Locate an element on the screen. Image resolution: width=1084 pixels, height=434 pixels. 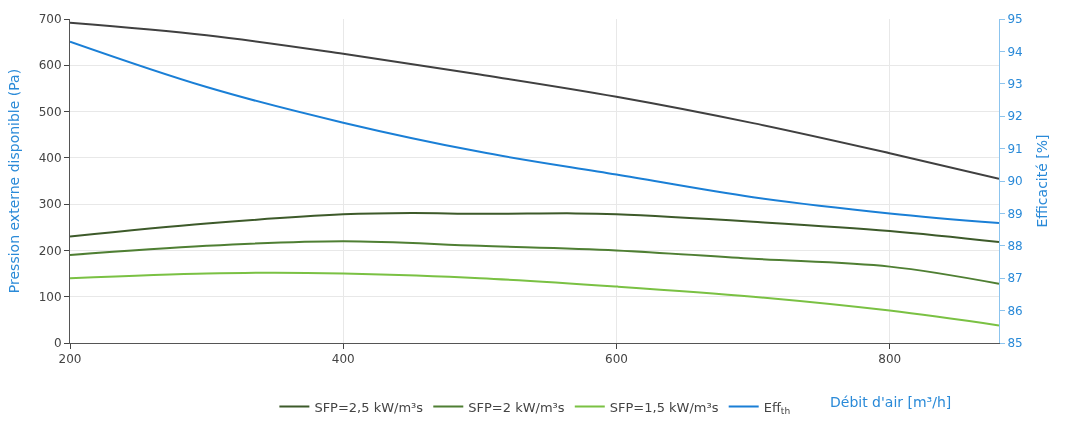
y2-tick-label: 92 is located at coordinates (1015, 116).